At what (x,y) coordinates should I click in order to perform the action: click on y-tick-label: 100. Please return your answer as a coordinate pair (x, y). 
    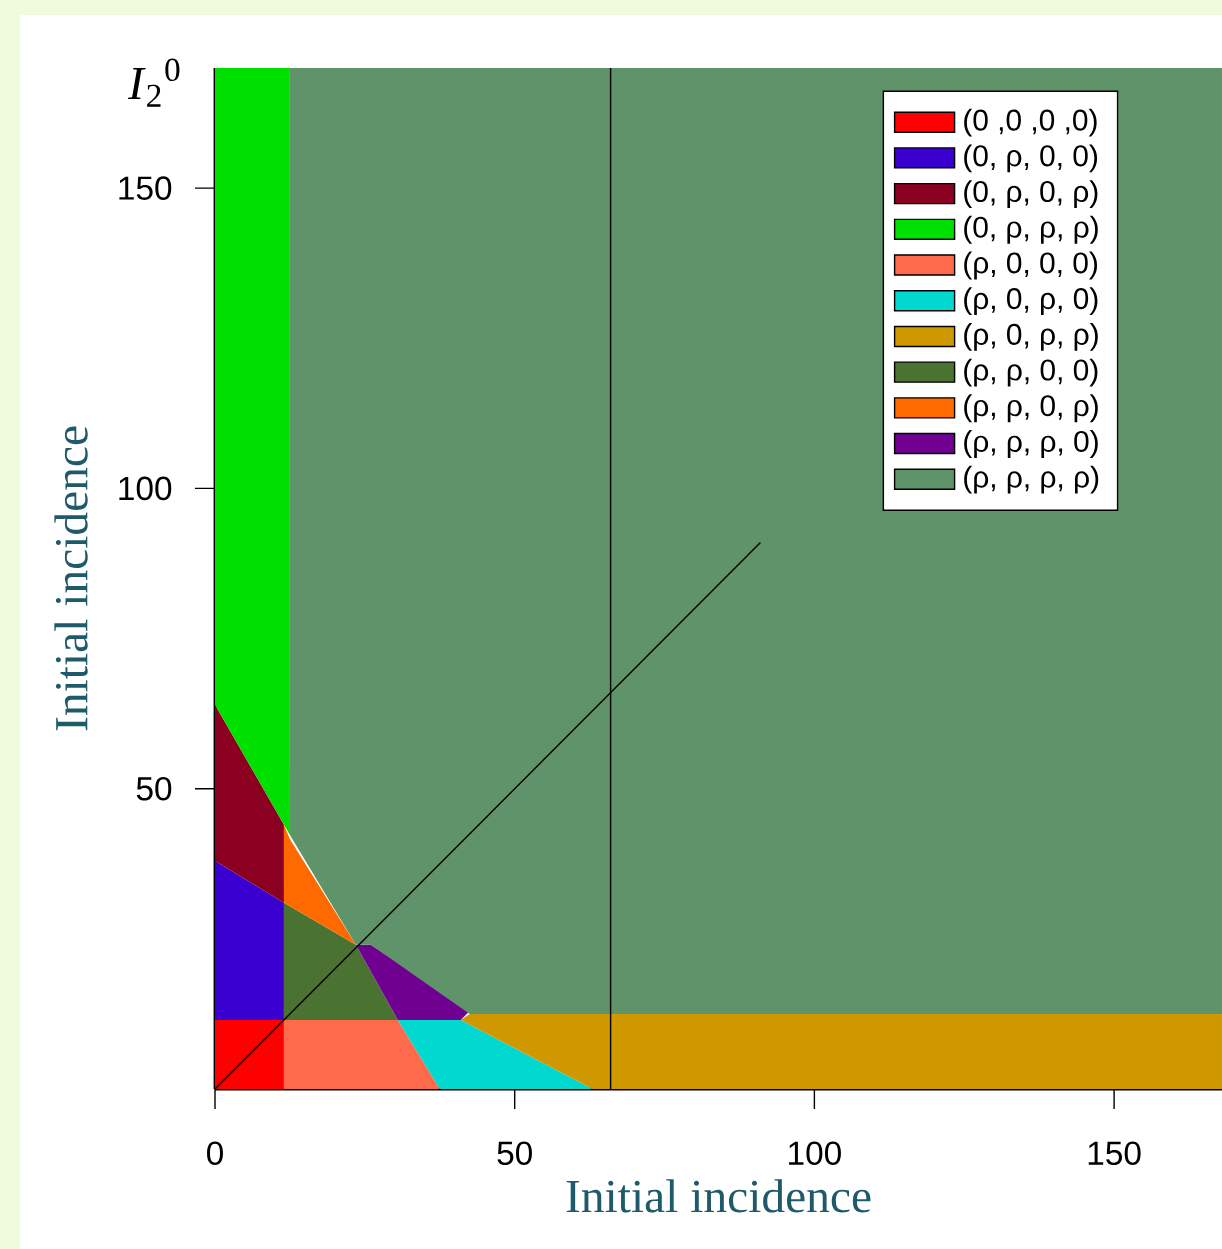
    Looking at the image, I should click on (145, 488).